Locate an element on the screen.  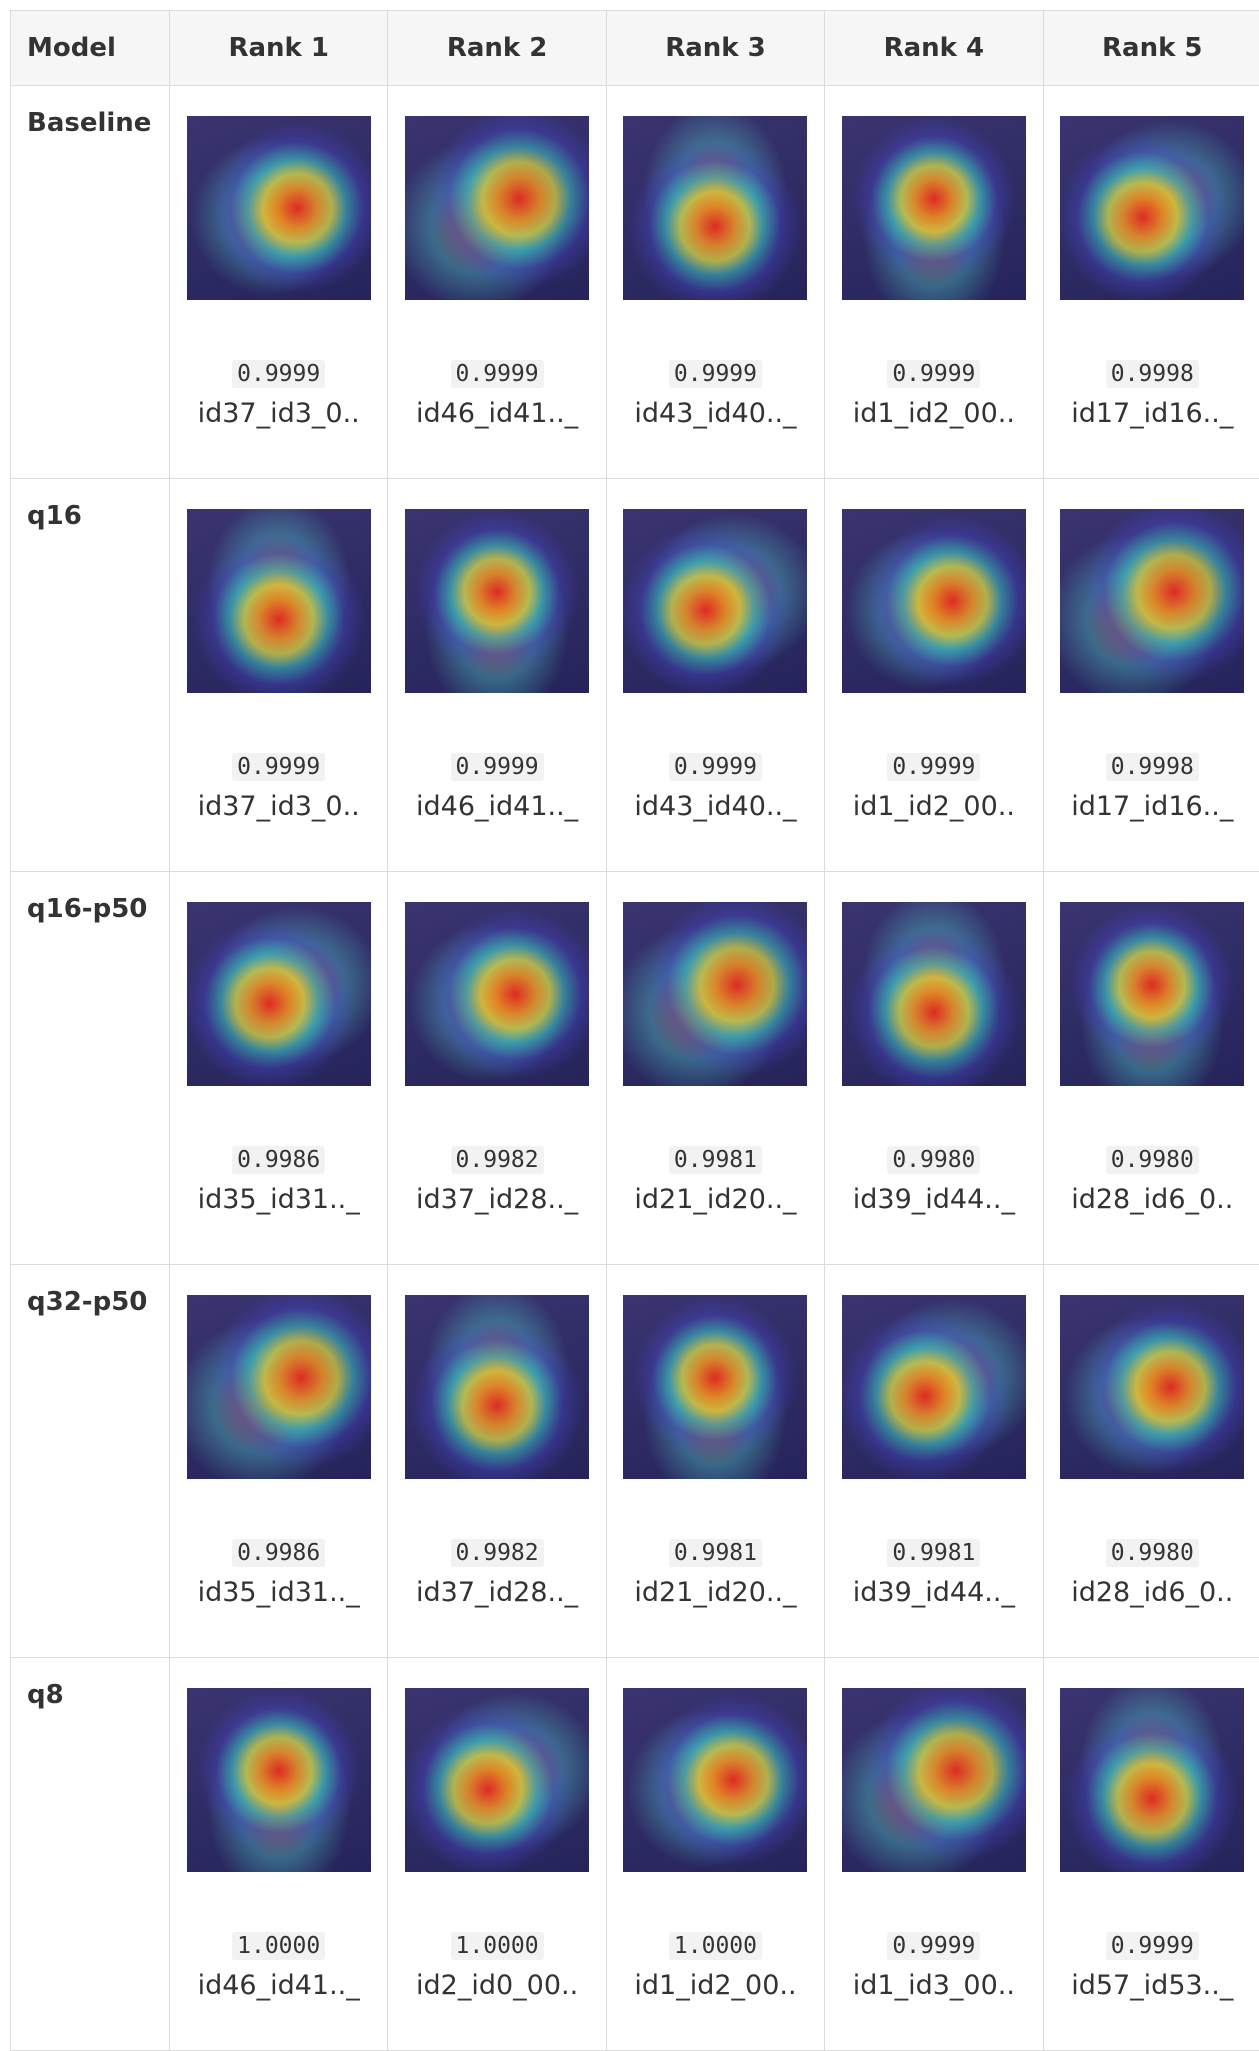
rank-cell: 1.0000 id46_id41.._ is located at coordinates (279, 1854).